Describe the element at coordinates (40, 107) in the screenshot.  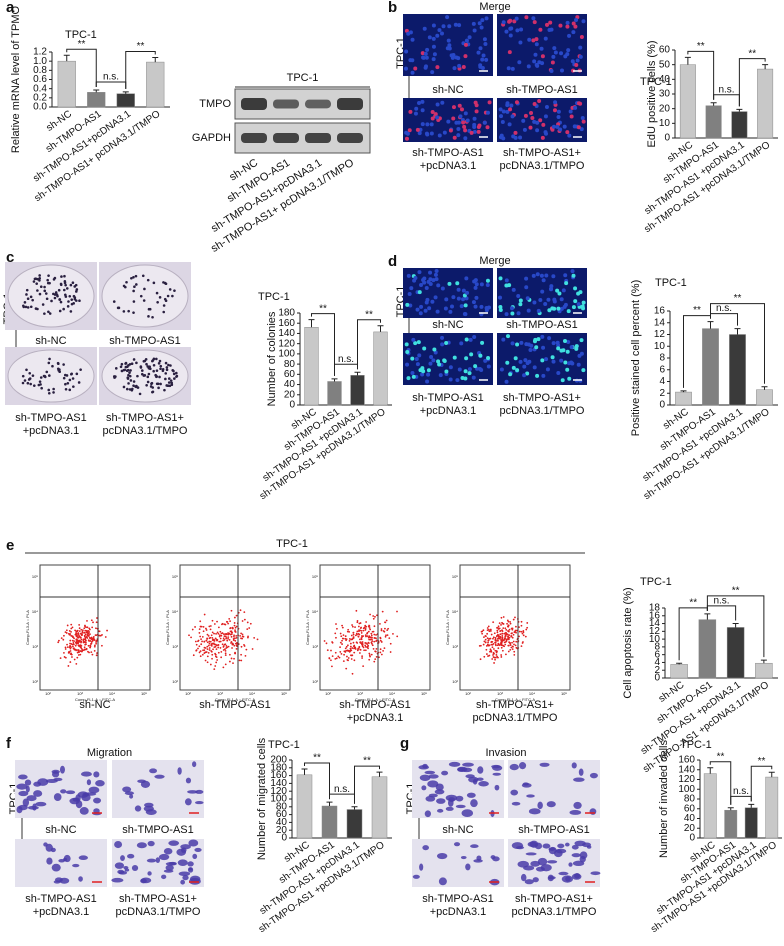
I see `y-tick-label: 0.0` at that location.